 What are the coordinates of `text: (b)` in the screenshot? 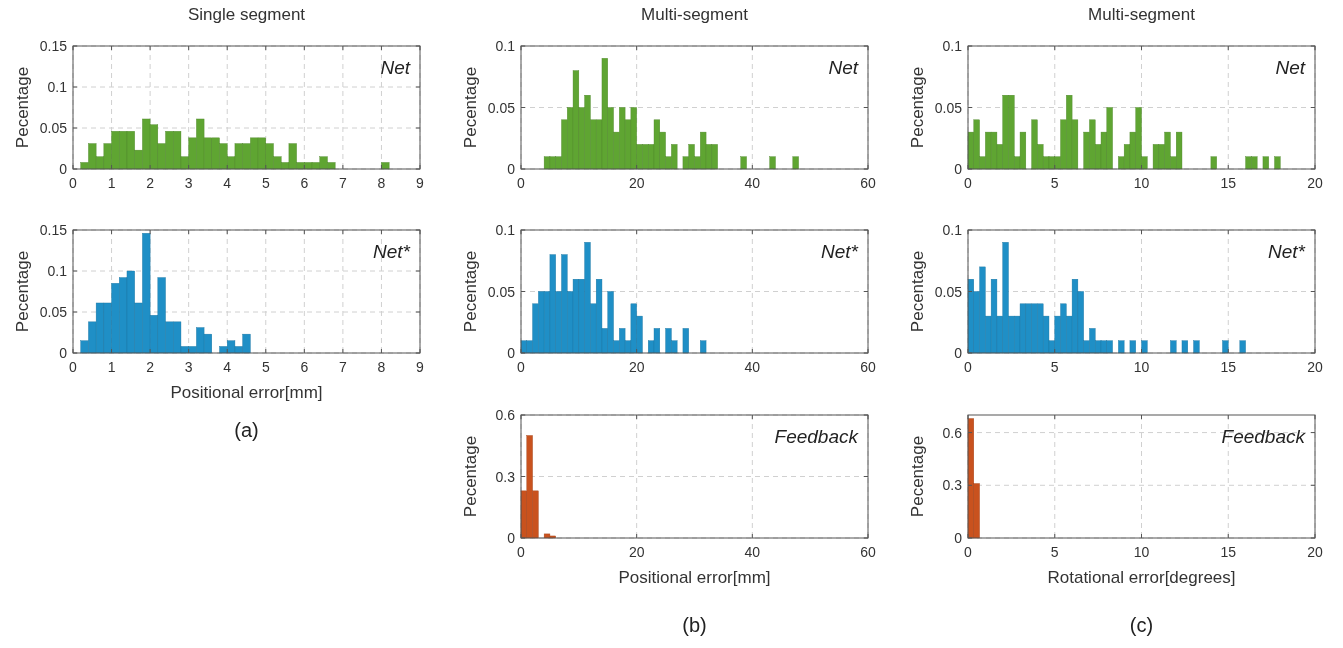 It's located at (694, 625).